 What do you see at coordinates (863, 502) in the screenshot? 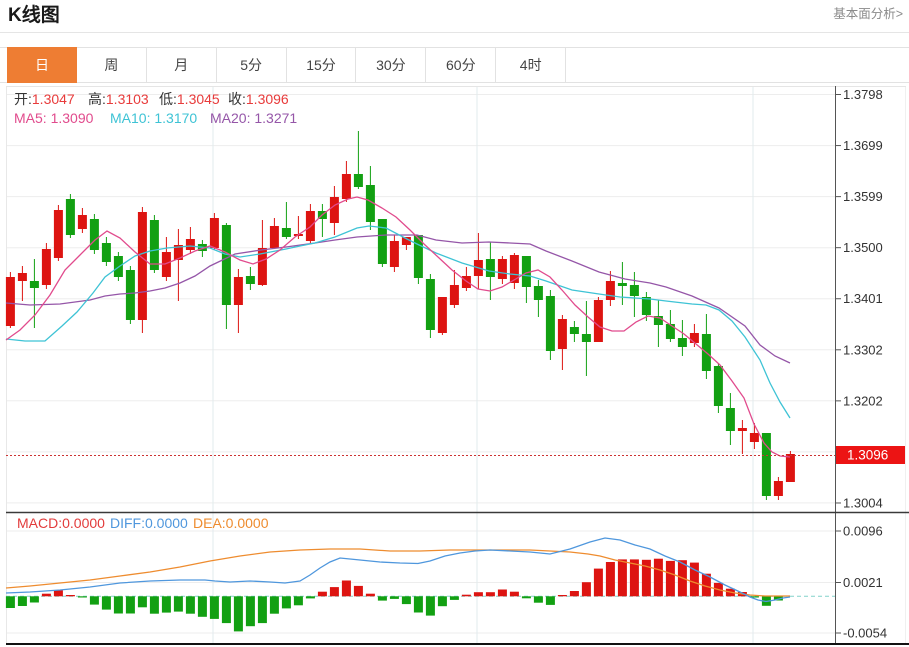
I see `svg-text: 1.3004` at bounding box center [863, 502].